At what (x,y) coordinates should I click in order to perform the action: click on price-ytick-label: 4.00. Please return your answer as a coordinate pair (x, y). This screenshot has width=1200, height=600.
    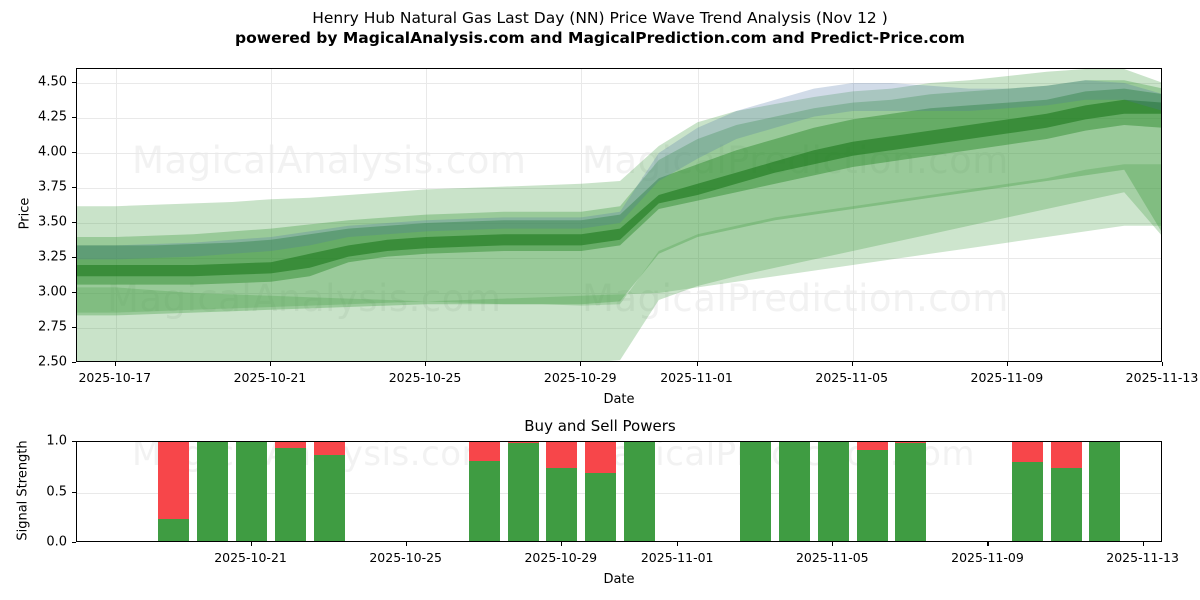
    Looking at the image, I should click on (52, 152).